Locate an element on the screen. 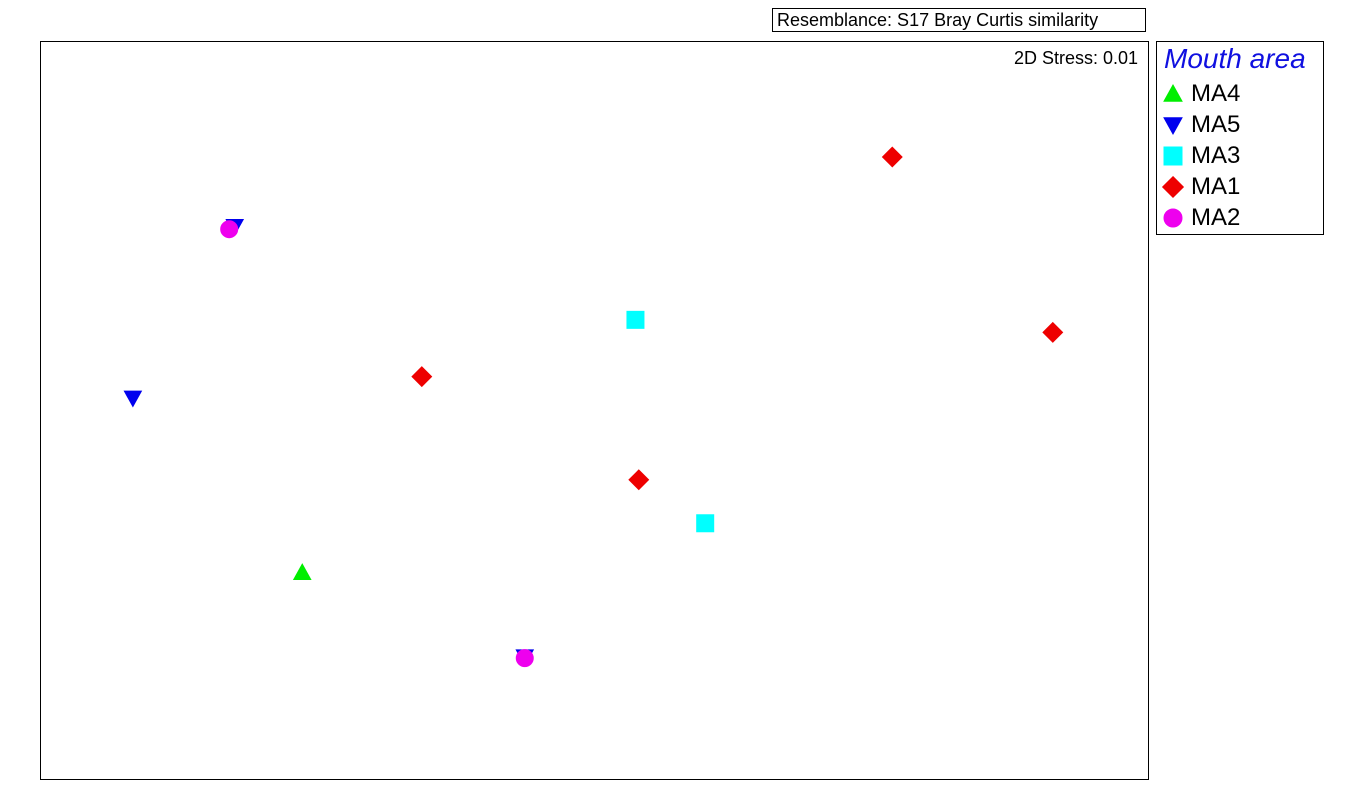 This screenshot has height=787, width=1363. legend: Mouth area MA4 MA5 MA3 MA1 MA2 is located at coordinates (1240, 138).